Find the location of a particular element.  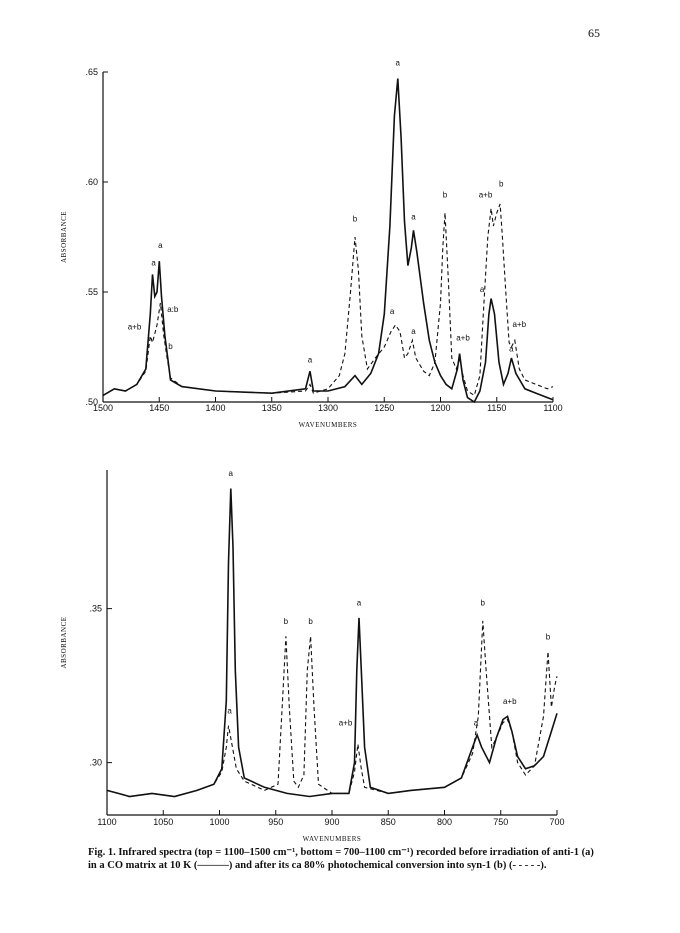

series-b-line is located at coordinates (328, 300).